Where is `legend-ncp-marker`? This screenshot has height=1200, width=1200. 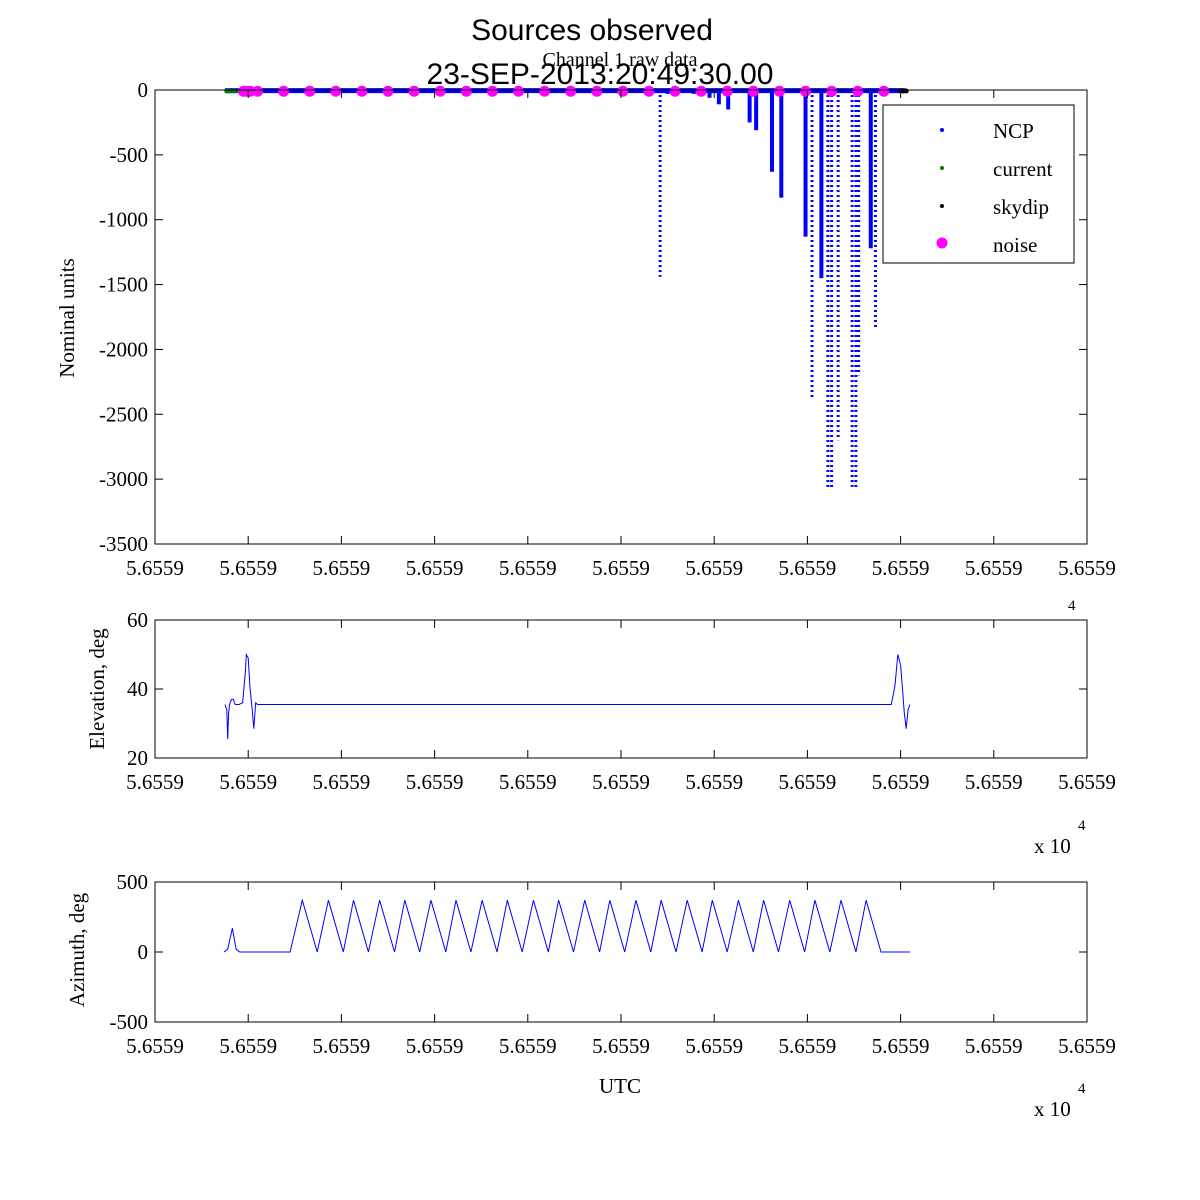 legend-ncp-marker is located at coordinates (942, 130).